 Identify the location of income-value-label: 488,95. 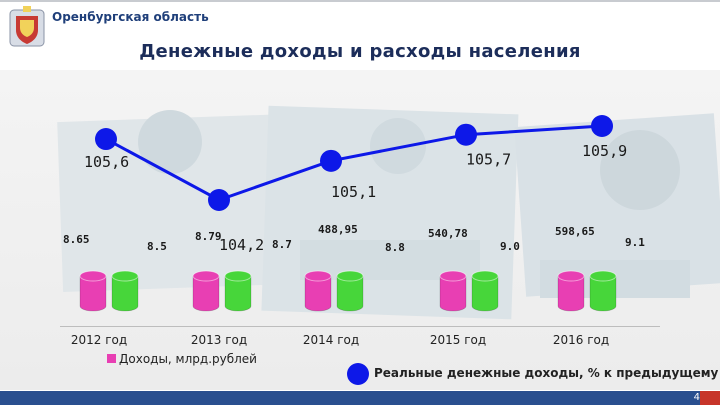
(338, 229).